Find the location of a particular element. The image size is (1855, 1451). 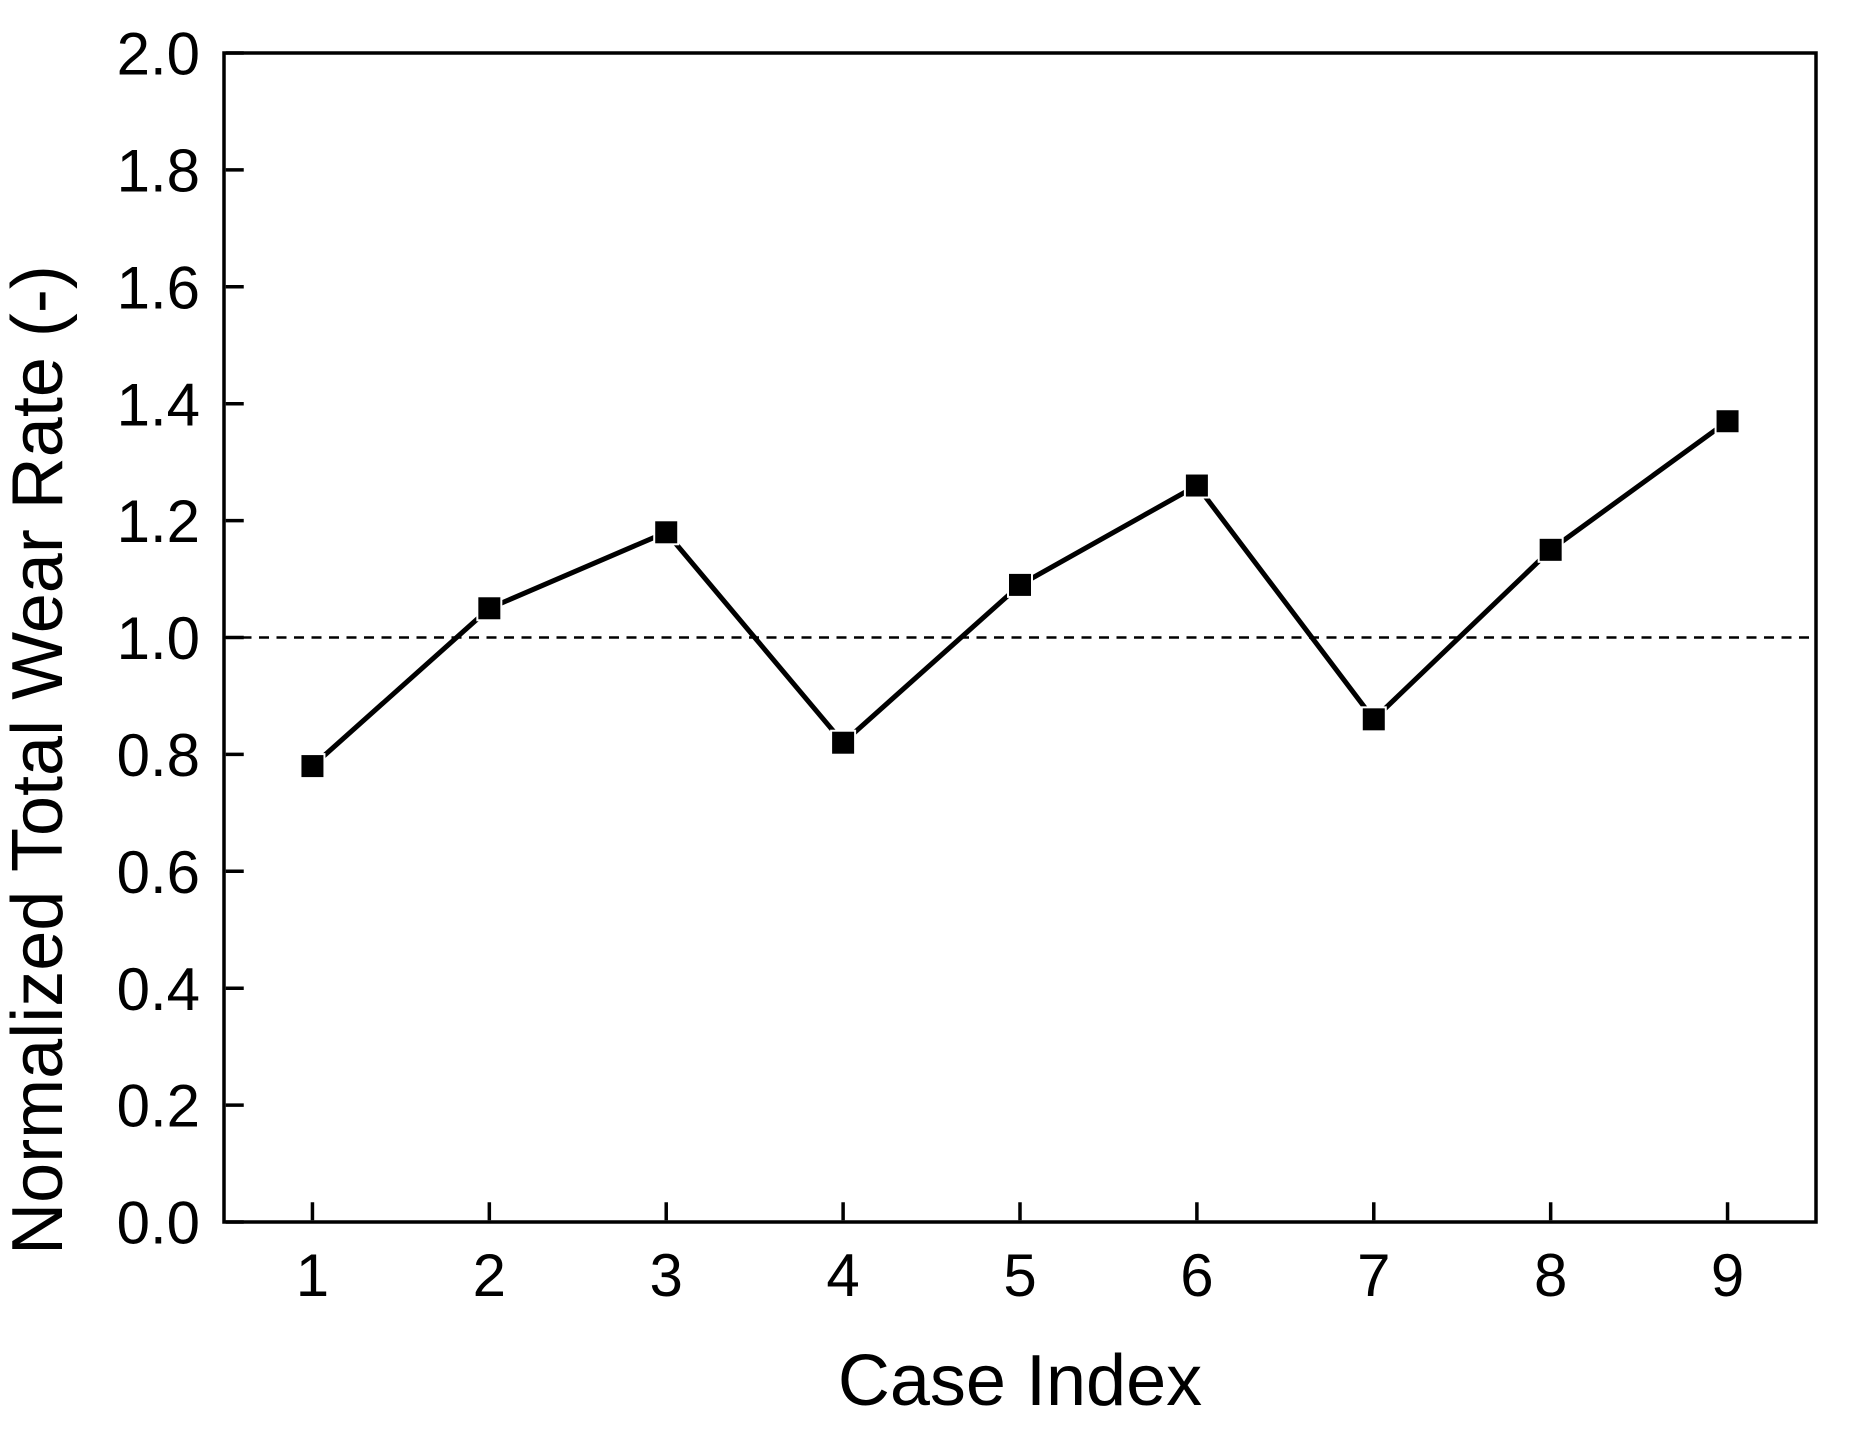

x-axis-title: Case Index is located at coordinates (1020, 1381).